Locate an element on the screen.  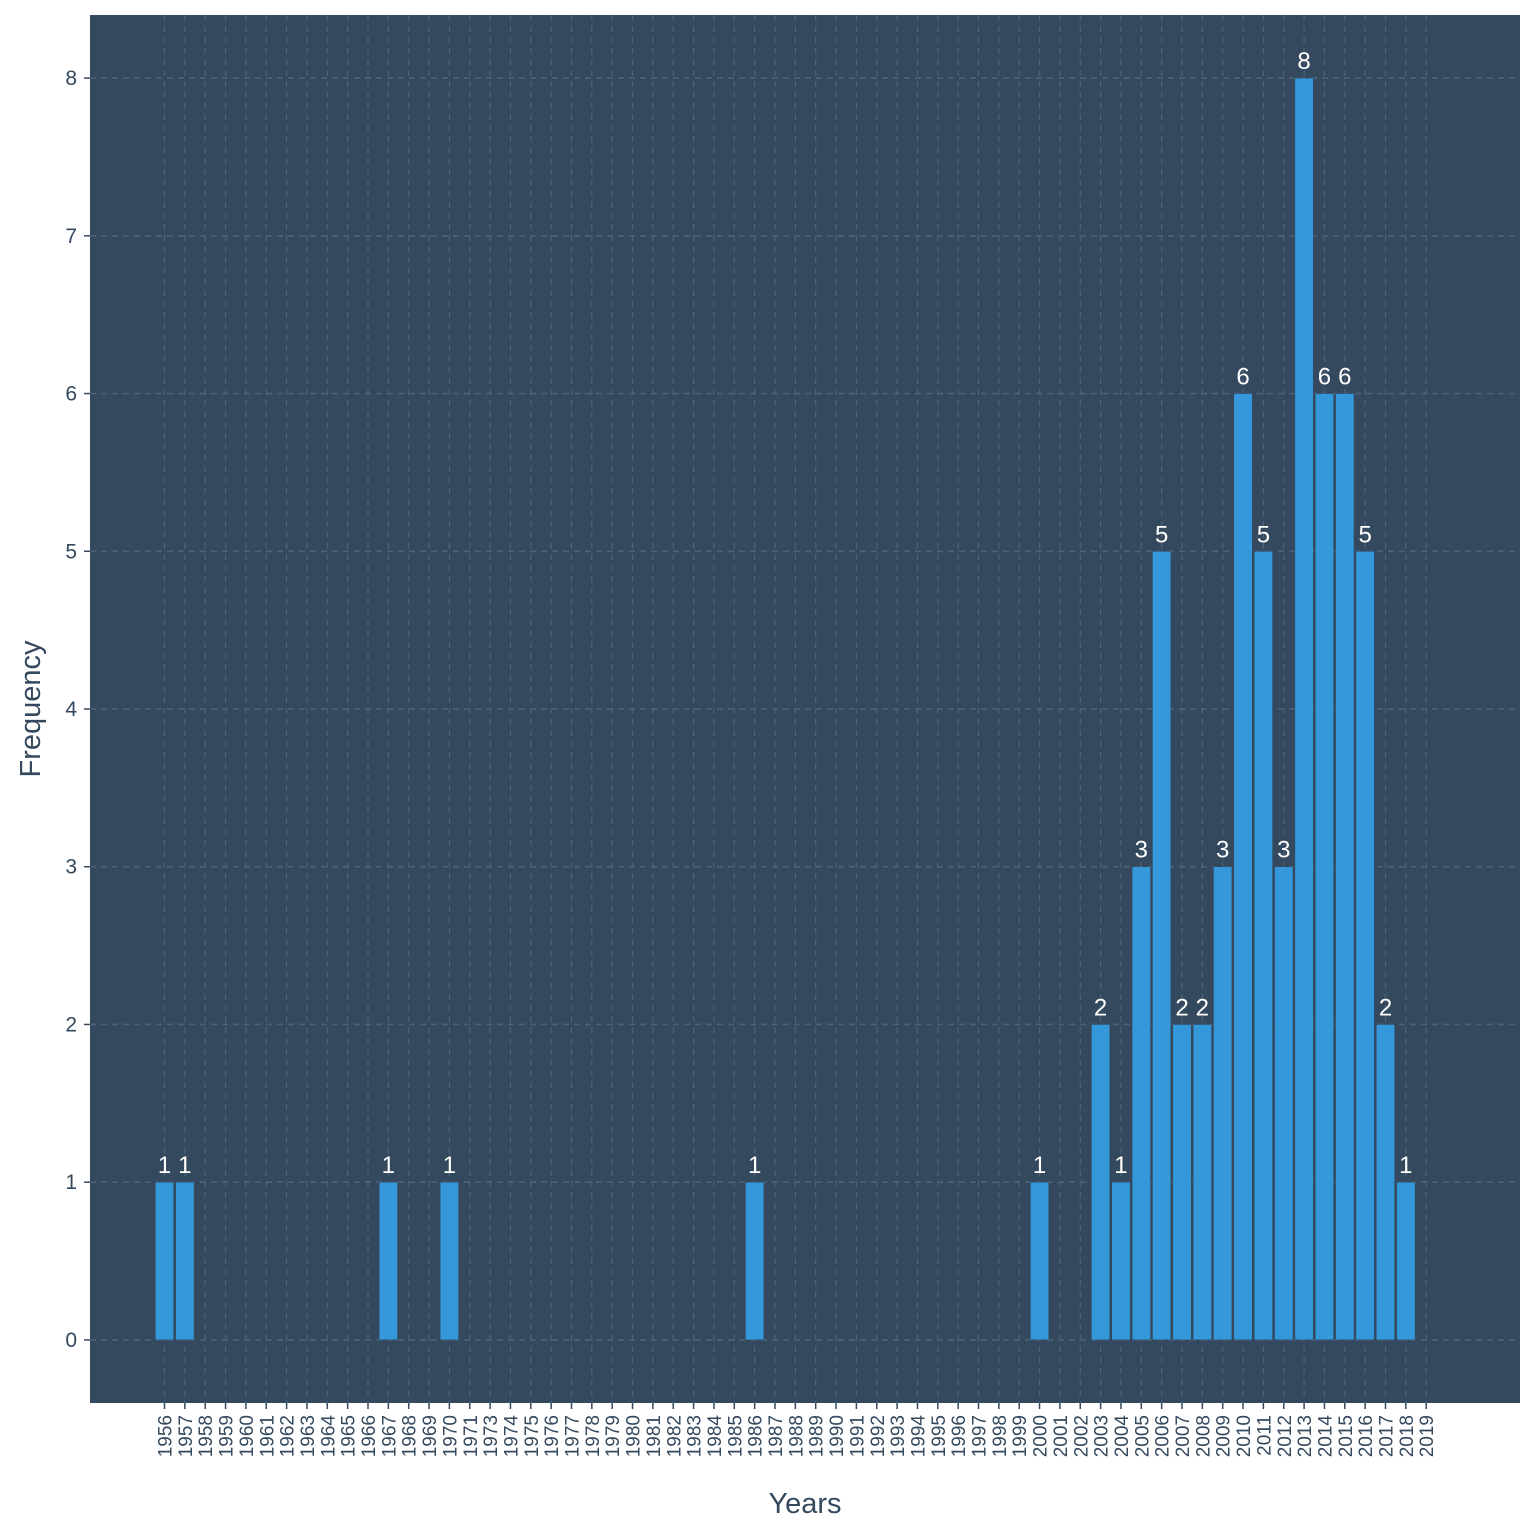
bar-1967 is located at coordinates (388, 1261).